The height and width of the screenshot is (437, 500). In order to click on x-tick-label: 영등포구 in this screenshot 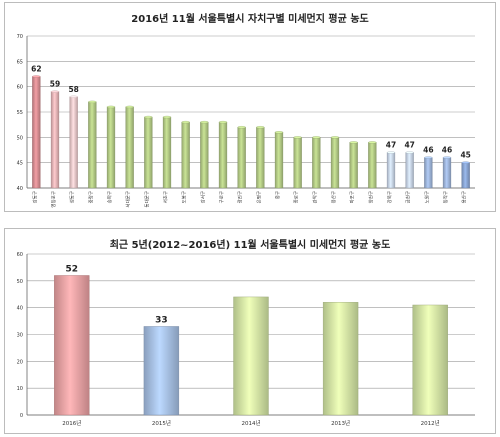, I will do `click(53, 199)`.